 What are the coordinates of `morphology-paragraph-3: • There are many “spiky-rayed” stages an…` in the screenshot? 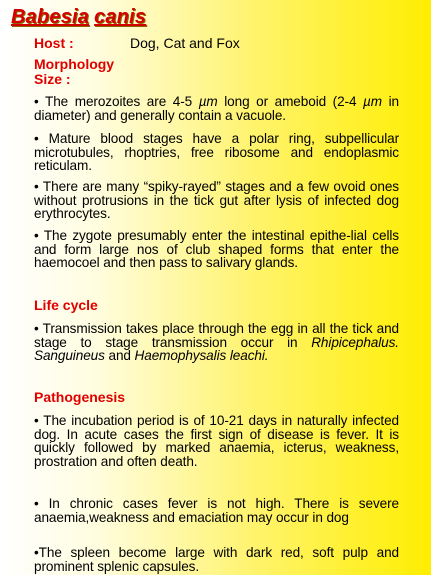 It's located at (216, 200).